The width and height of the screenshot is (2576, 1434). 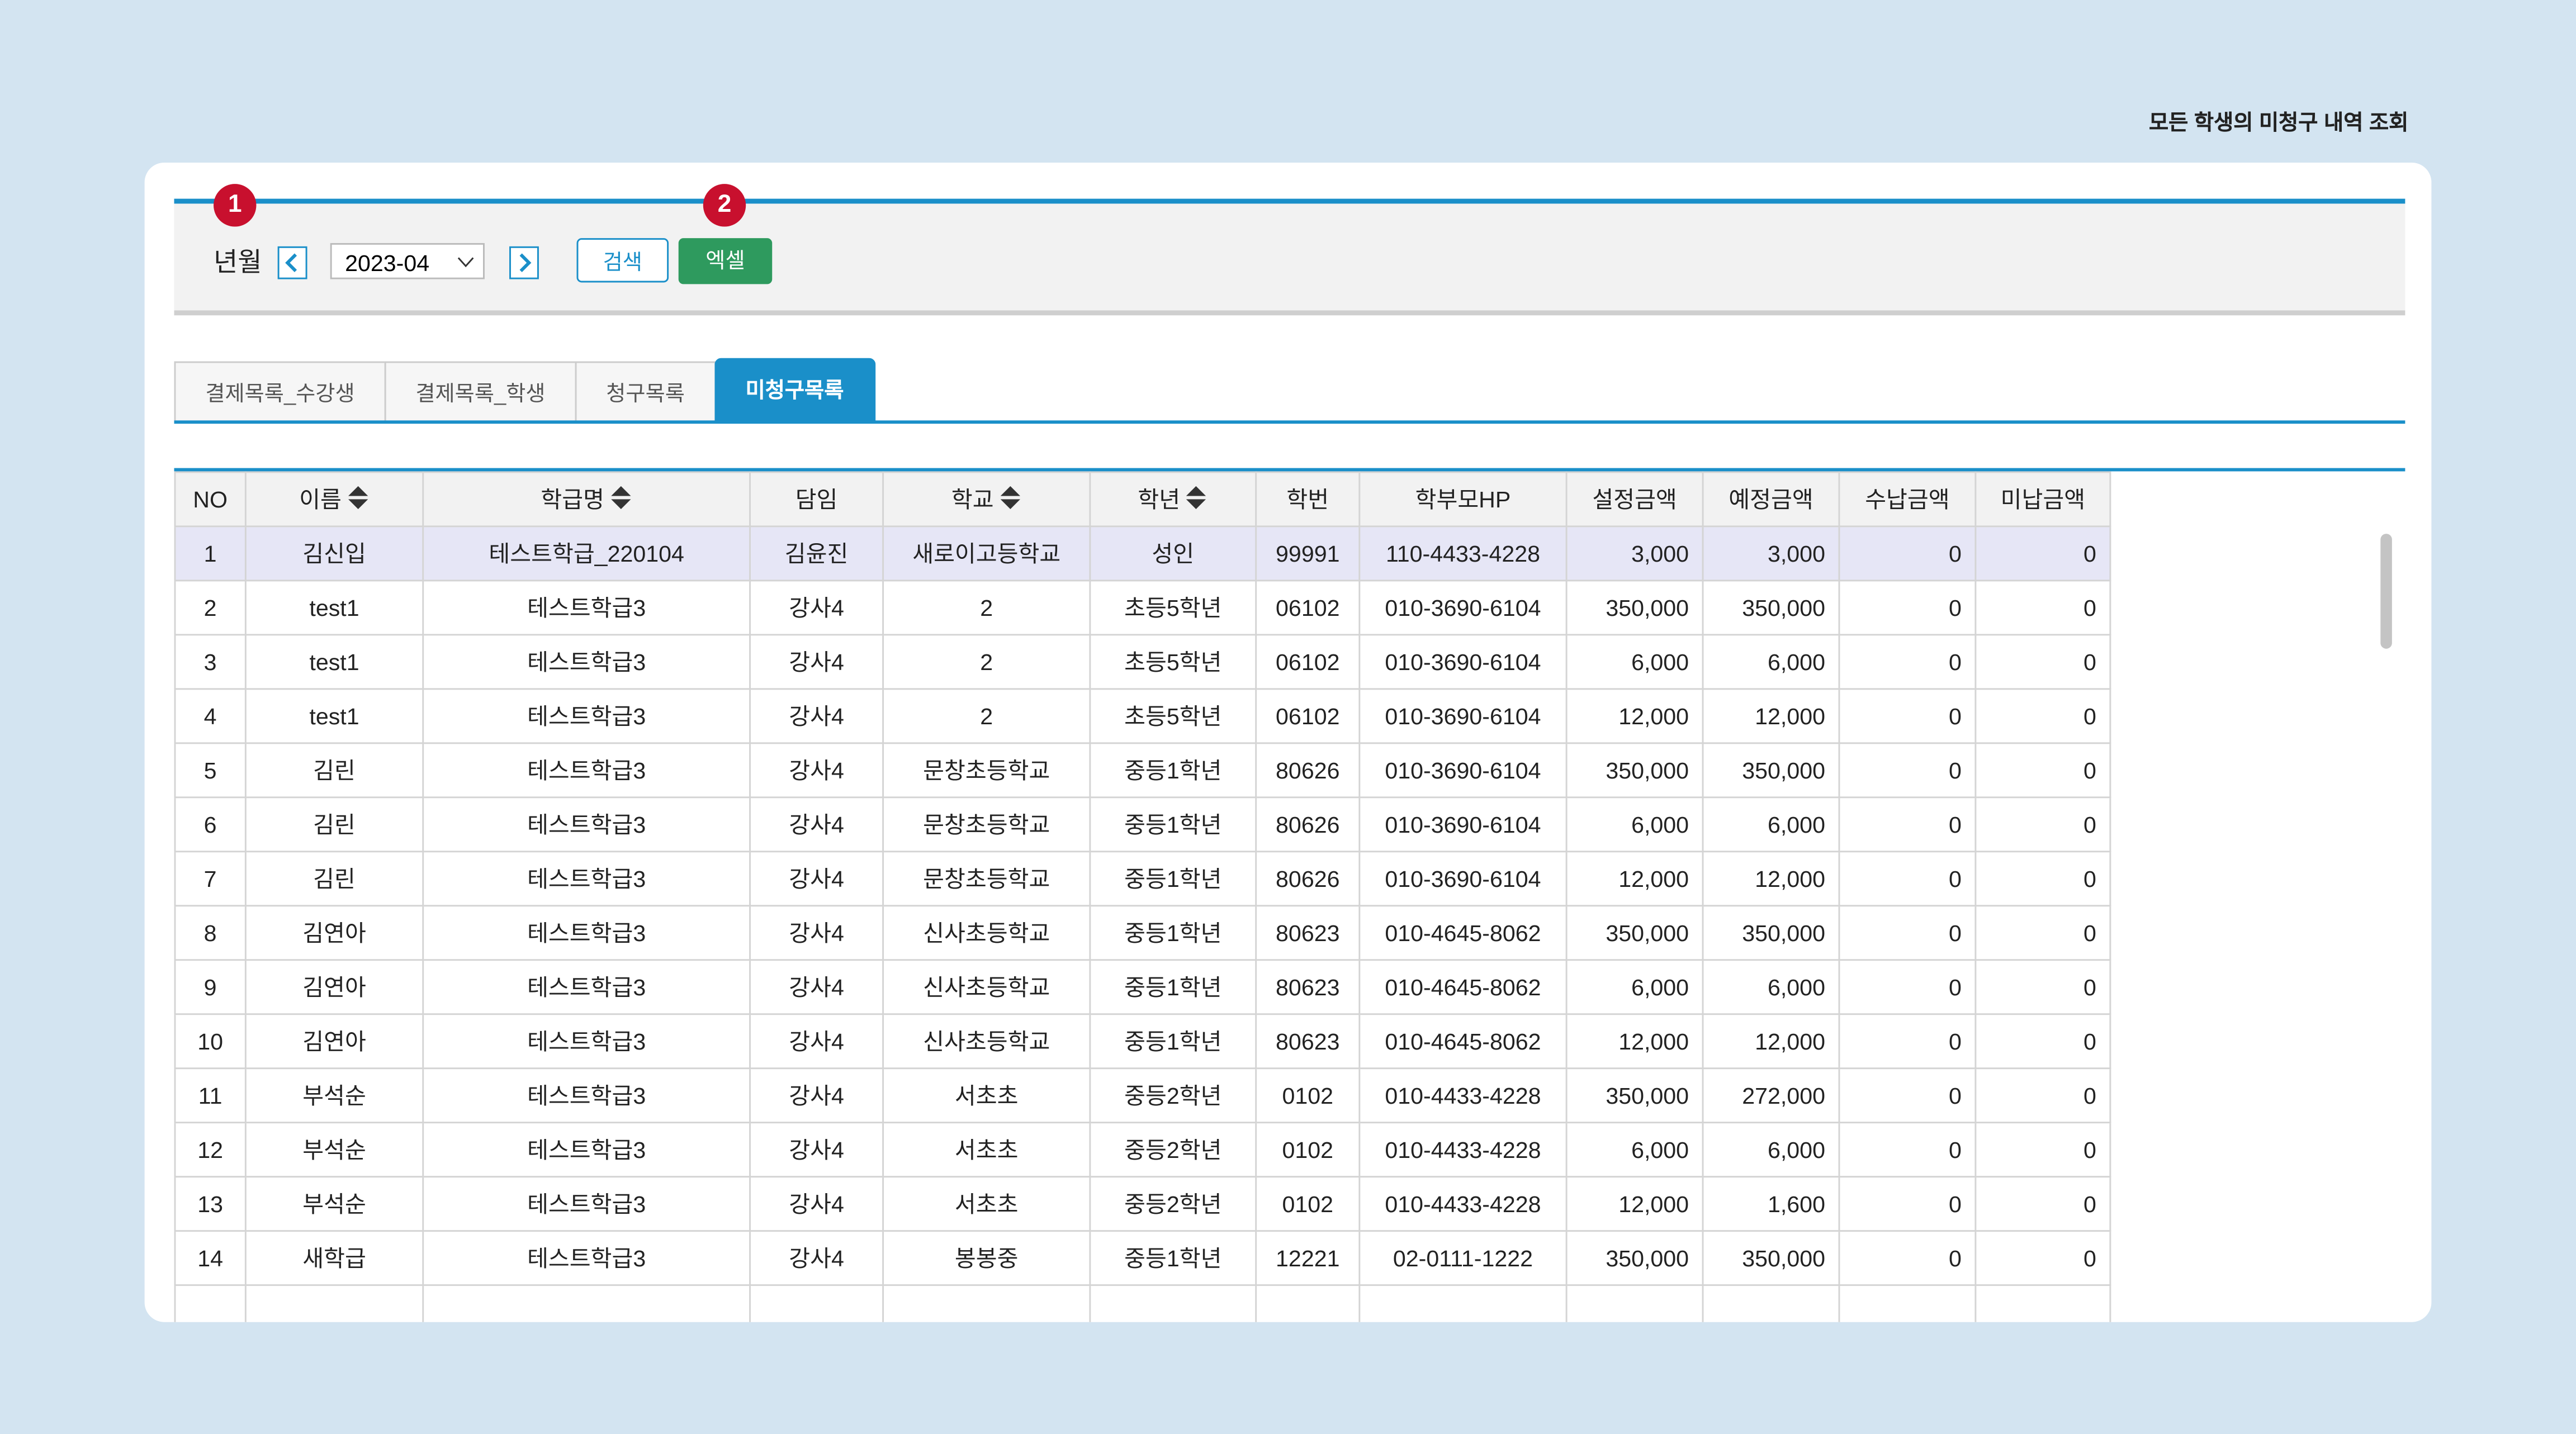 What do you see at coordinates (211, 1258) in the screenshot?
I see `cell: 14` at bounding box center [211, 1258].